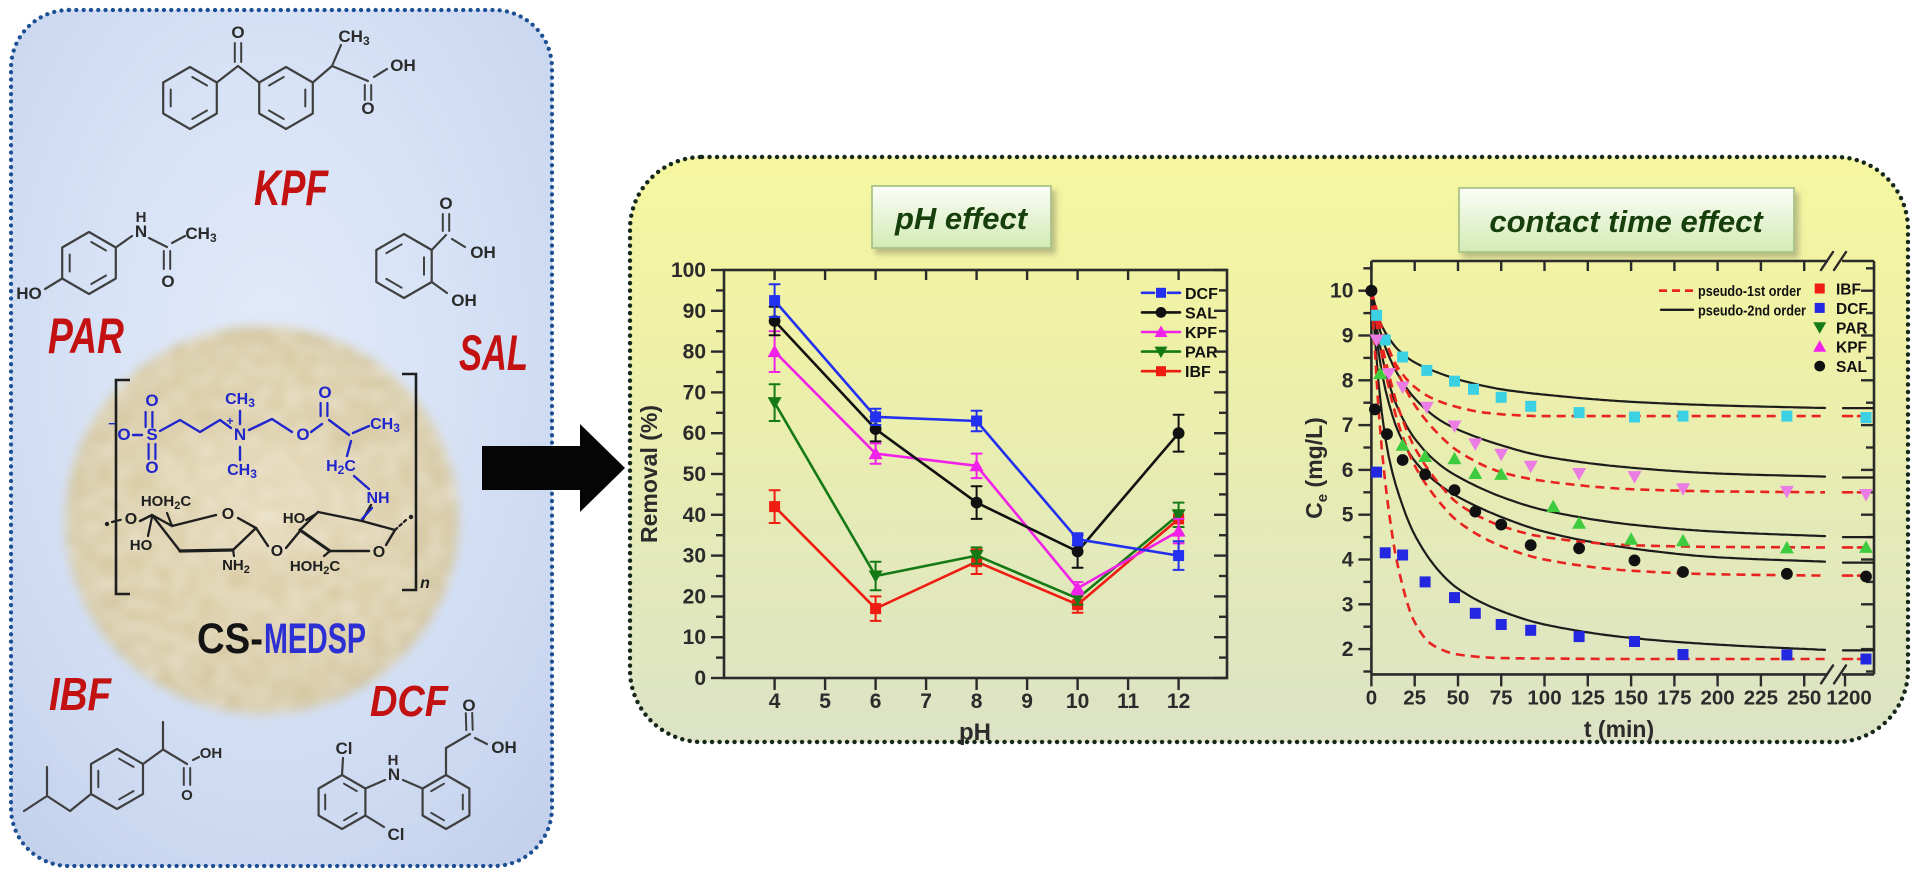  What do you see at coordinates (1717, 697) in the screenshot?
I see `svg-text: 200` at bounding box center [1717, 697].